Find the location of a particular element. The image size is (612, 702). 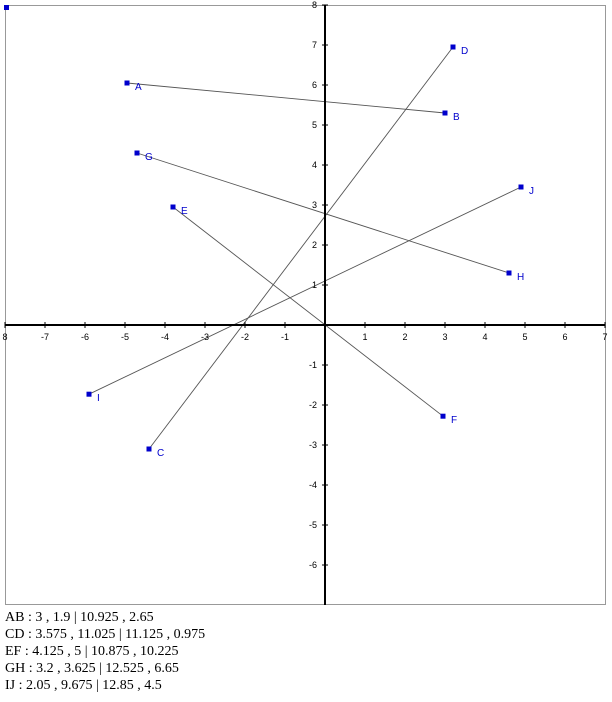

x-tick-label: 3 is located at coordinates (444, 337).